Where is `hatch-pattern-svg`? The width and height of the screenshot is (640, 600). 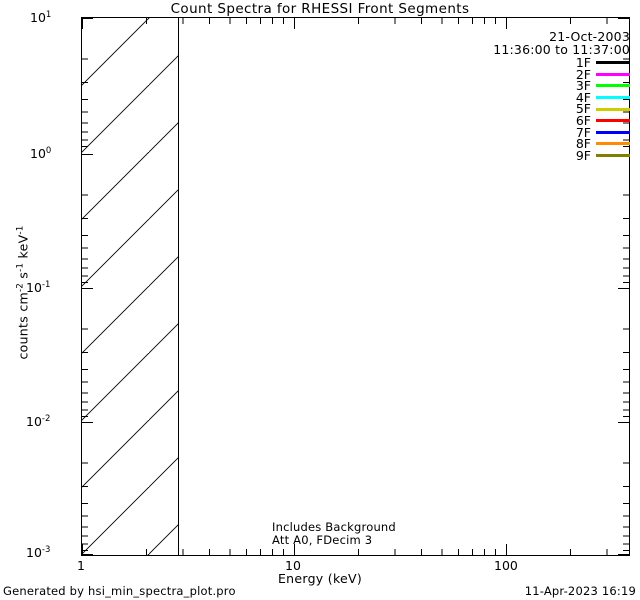 hatch-pattern-svg is located at coordinates (130, 286).